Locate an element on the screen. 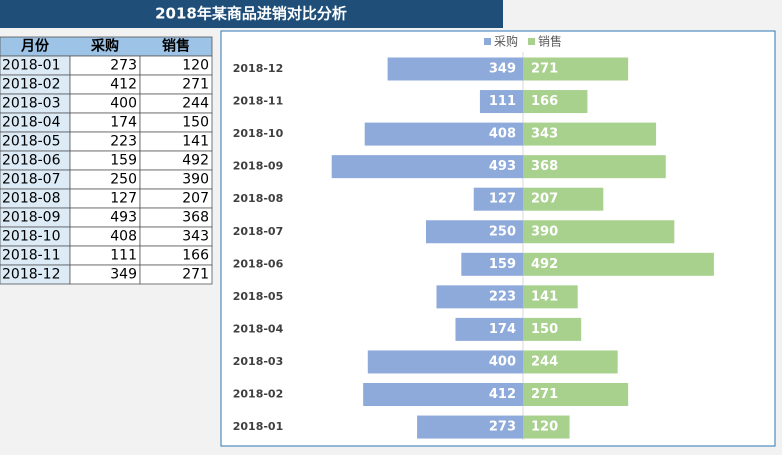 This screenshot has width=782, height=455. data-label: 250 is located at coordinates (502, 231).